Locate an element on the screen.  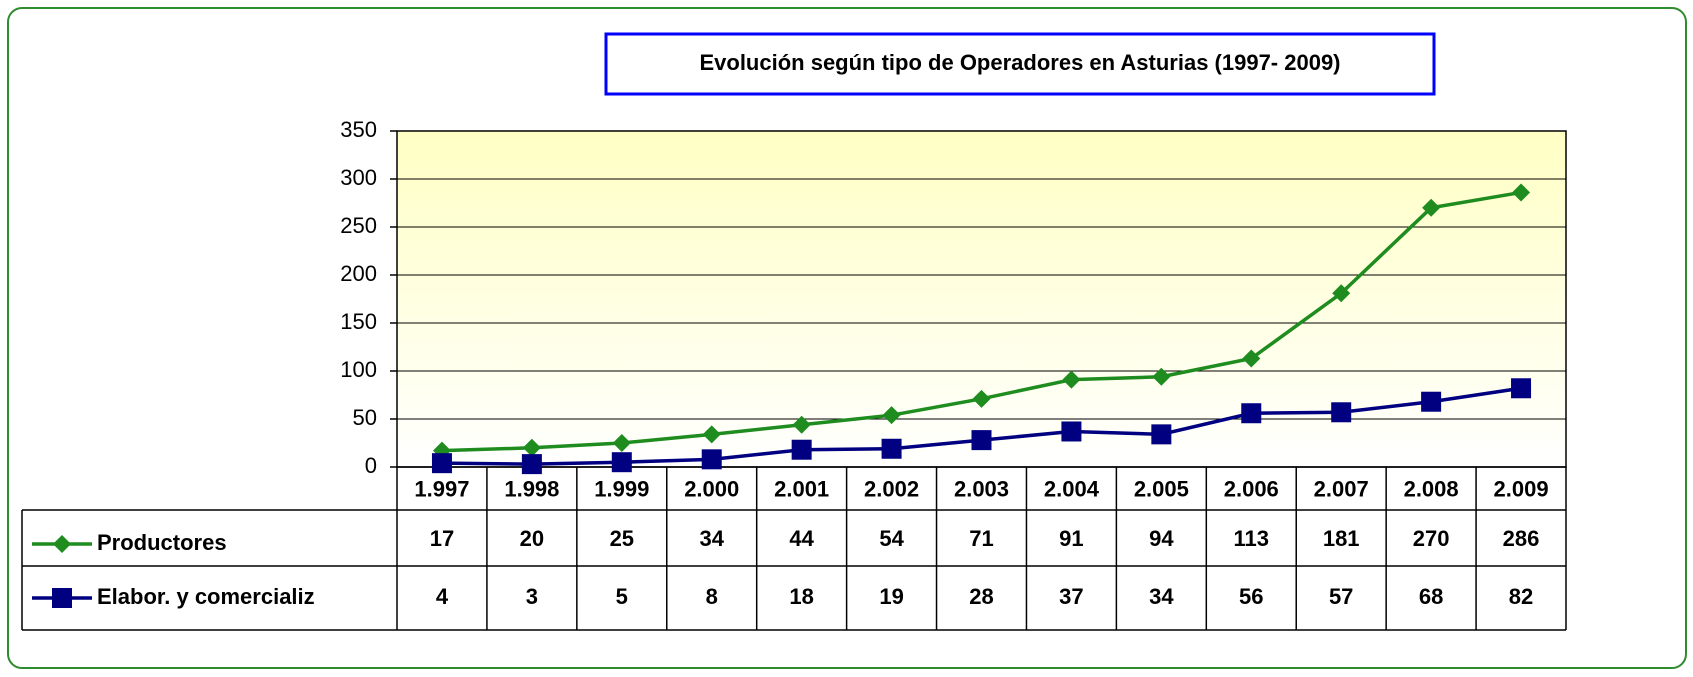
y-tick-label: 100 is located at coordinates (358, 369).